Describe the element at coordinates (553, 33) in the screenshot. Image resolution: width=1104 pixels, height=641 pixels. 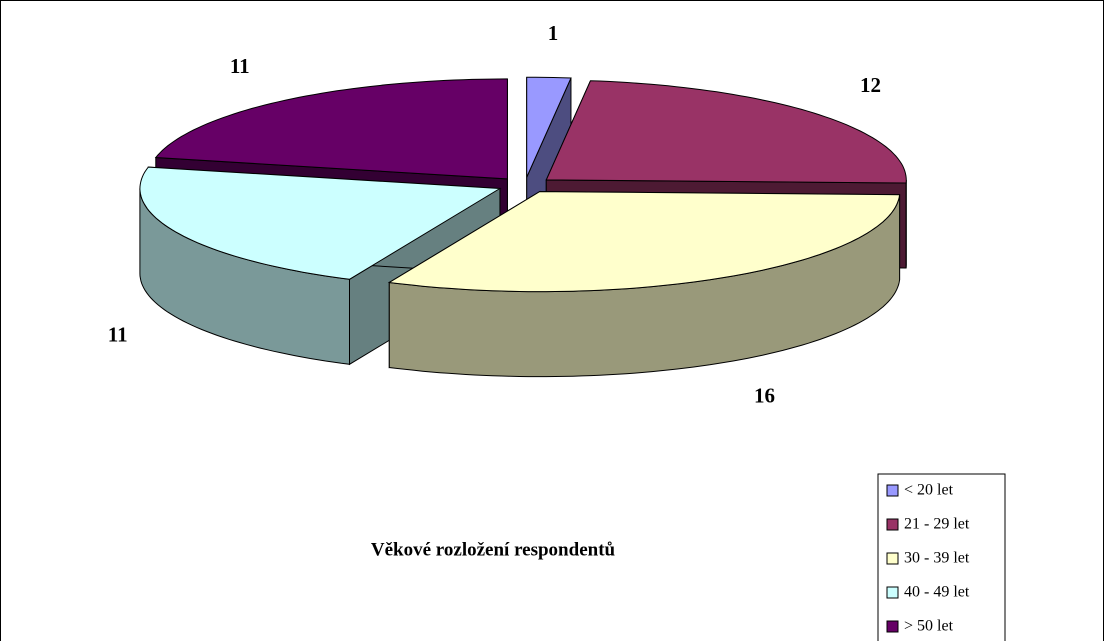
I see `data-label: 1` at that location.